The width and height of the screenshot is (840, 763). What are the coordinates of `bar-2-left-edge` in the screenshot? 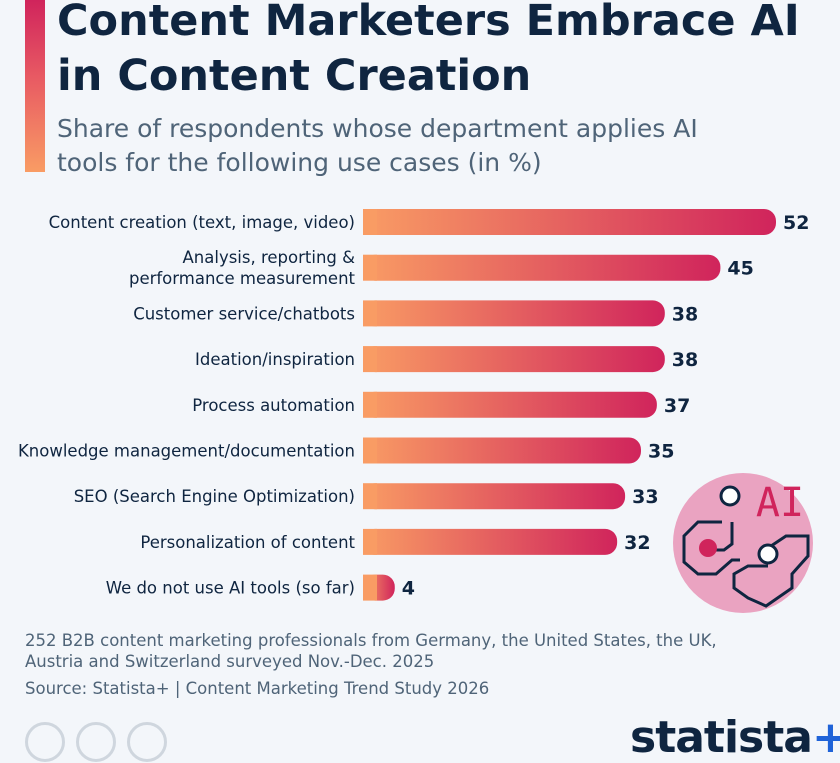 It's located at (370, 313).